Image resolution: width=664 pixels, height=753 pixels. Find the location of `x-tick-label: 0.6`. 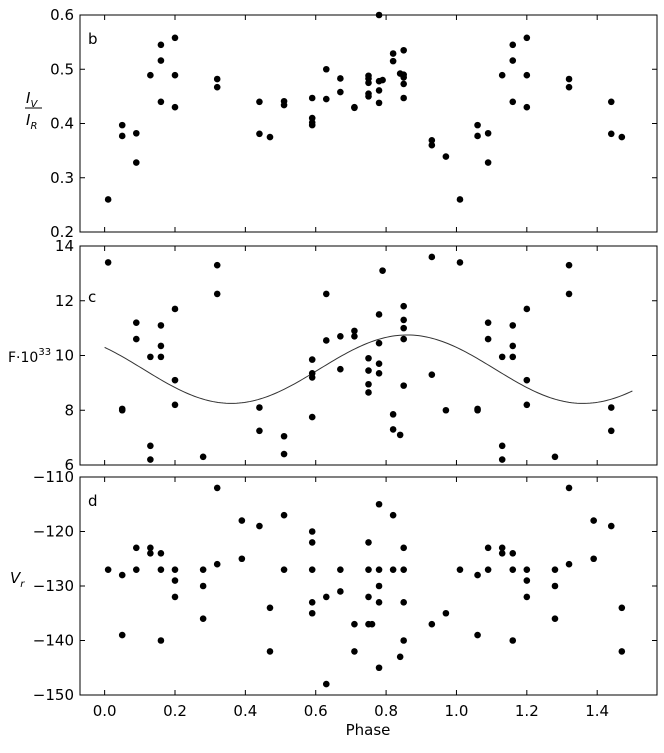

x-tick-label: 0.6 is located at coordinates (316, 711).